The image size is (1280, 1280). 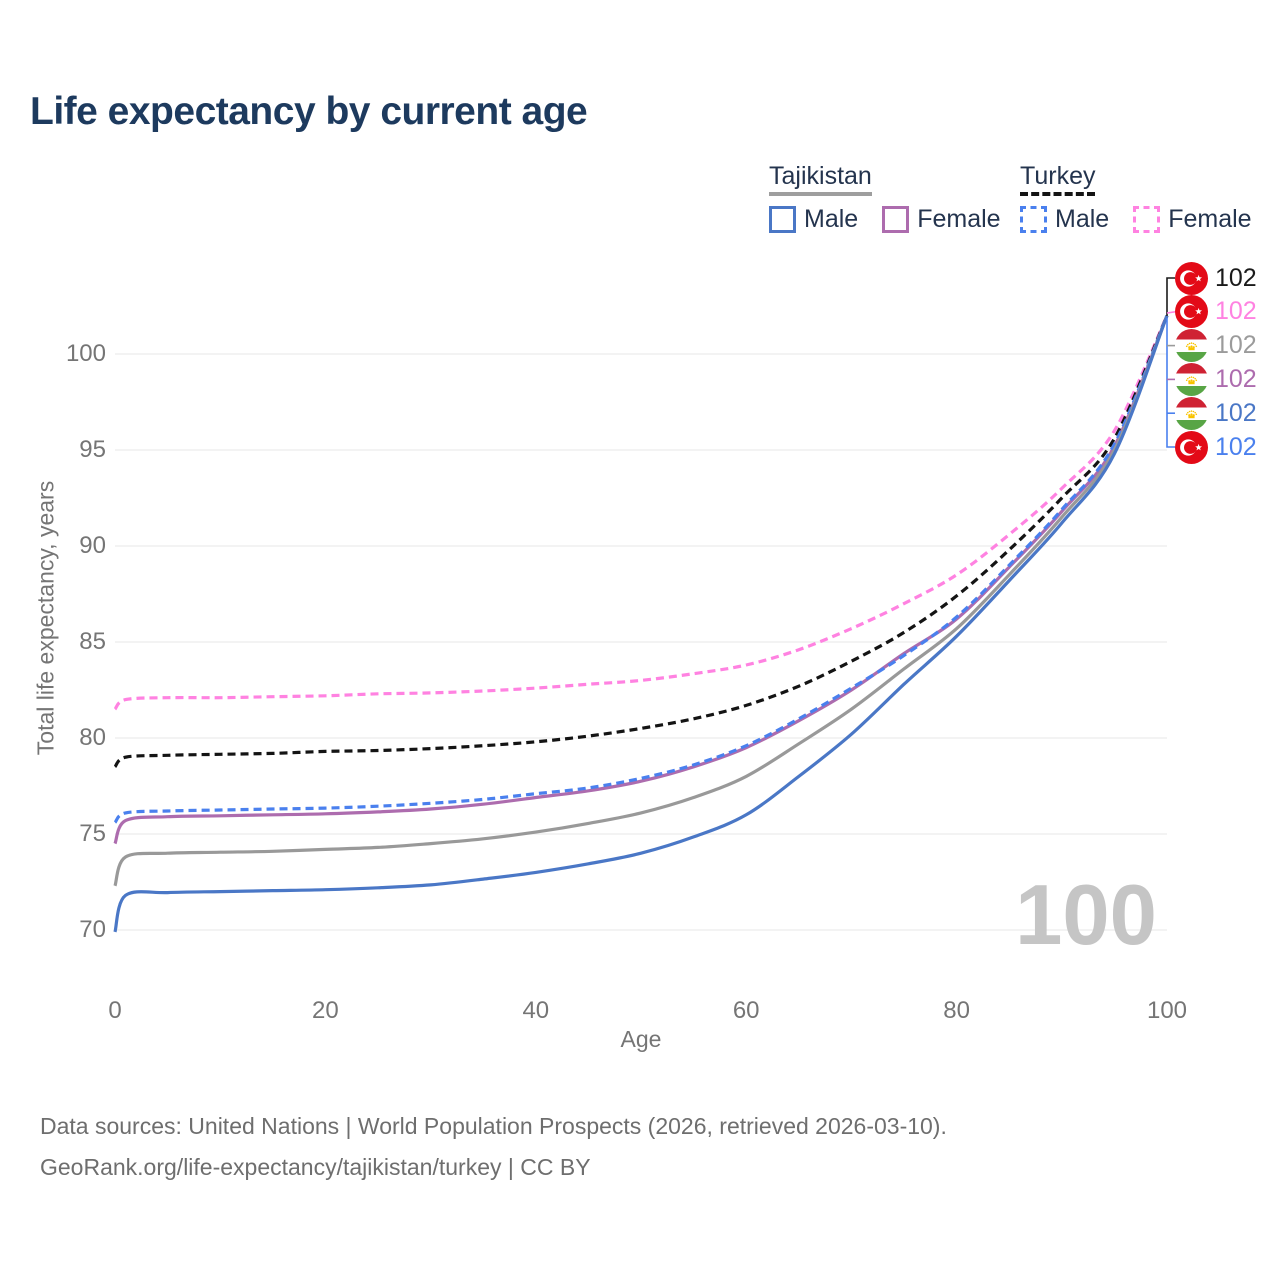 What do you see at coordinates (746, 1010) in the screenshot?
I see `x-tick-label-60: 60` at bounding box center [746, 1010].